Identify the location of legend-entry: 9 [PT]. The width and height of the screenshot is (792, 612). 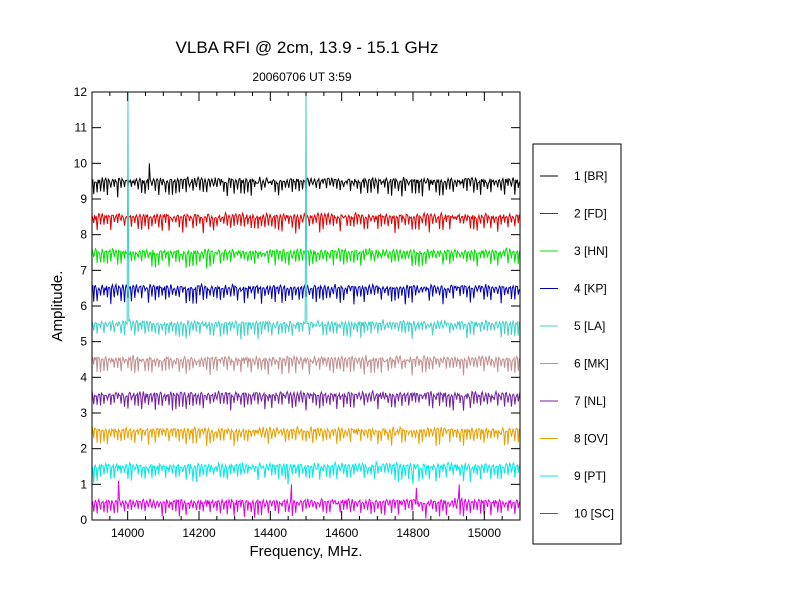
(590, 476).